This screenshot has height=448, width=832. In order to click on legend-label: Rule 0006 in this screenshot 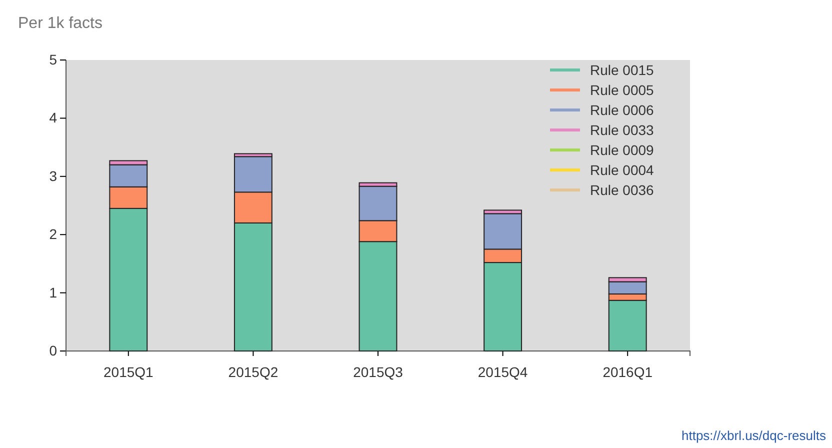, I will do `click(622, 110)`.